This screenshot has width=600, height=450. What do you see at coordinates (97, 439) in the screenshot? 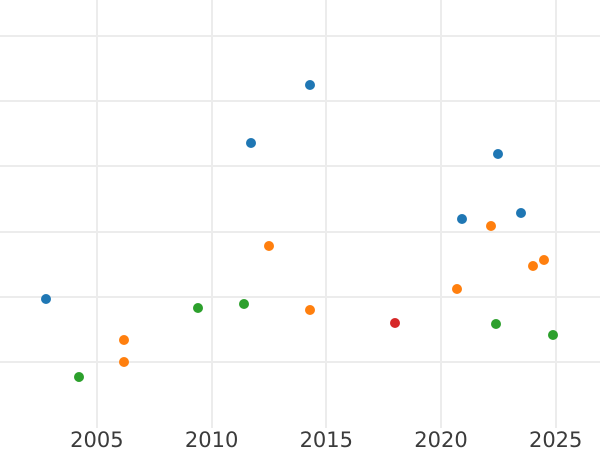
I see `x-tick-label: 2005` at bounding box center [97, 439].